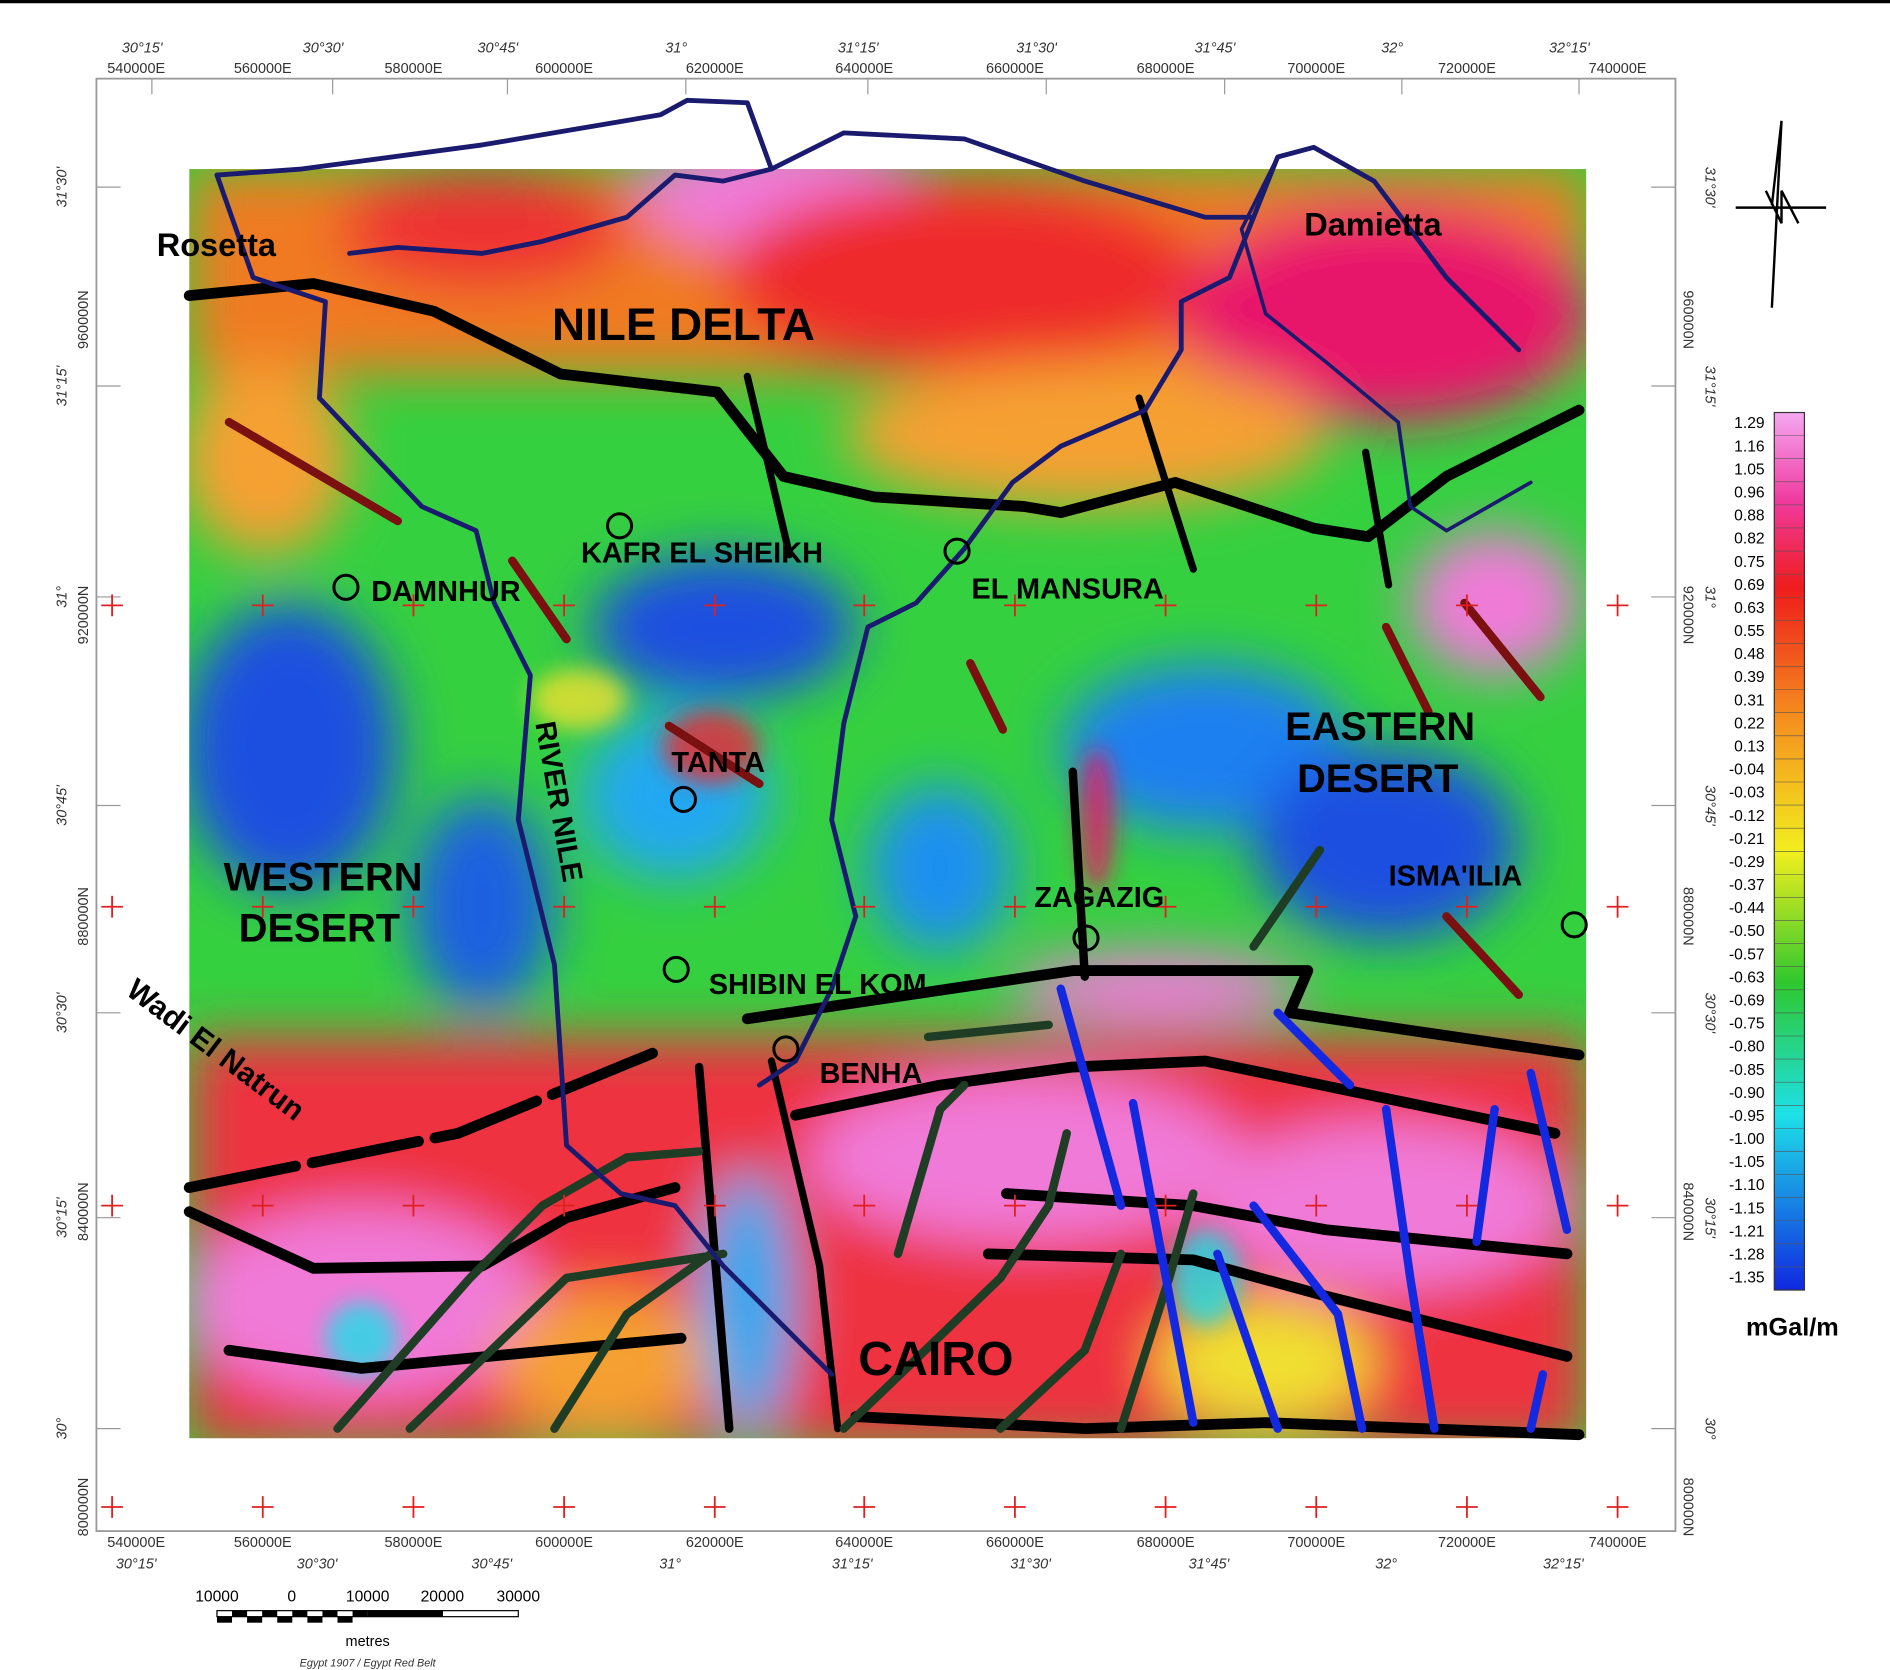 The image size is (1890, 1670). I want to click on legend-label: 0.13, so click(1749, 746).